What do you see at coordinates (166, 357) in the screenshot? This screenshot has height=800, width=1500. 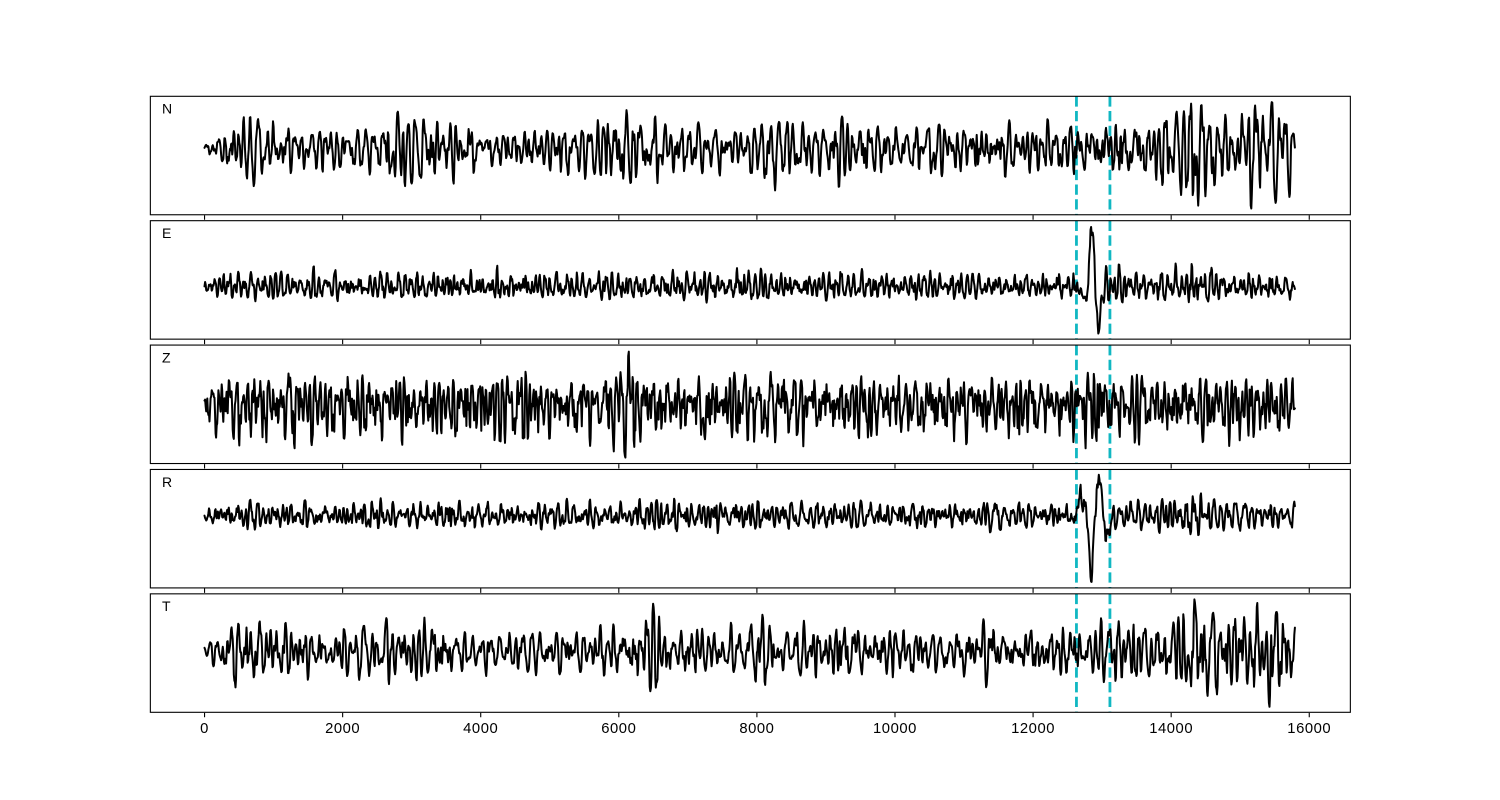 I see `svg-text: Z` at bounding box center [166, 357].